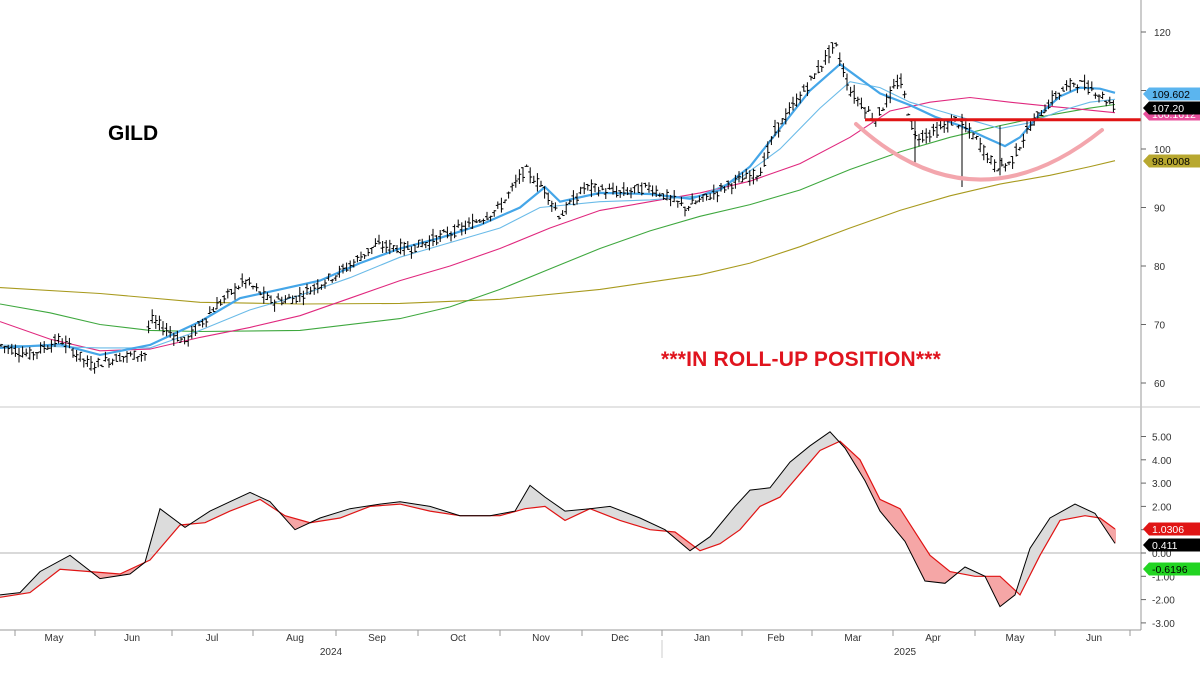 This screenshot has width=1200, height=680. Describe the element at coordinates (1168, 530) in the screenshot. I see `osc-slow-tag-text: 1.0306` at that location.